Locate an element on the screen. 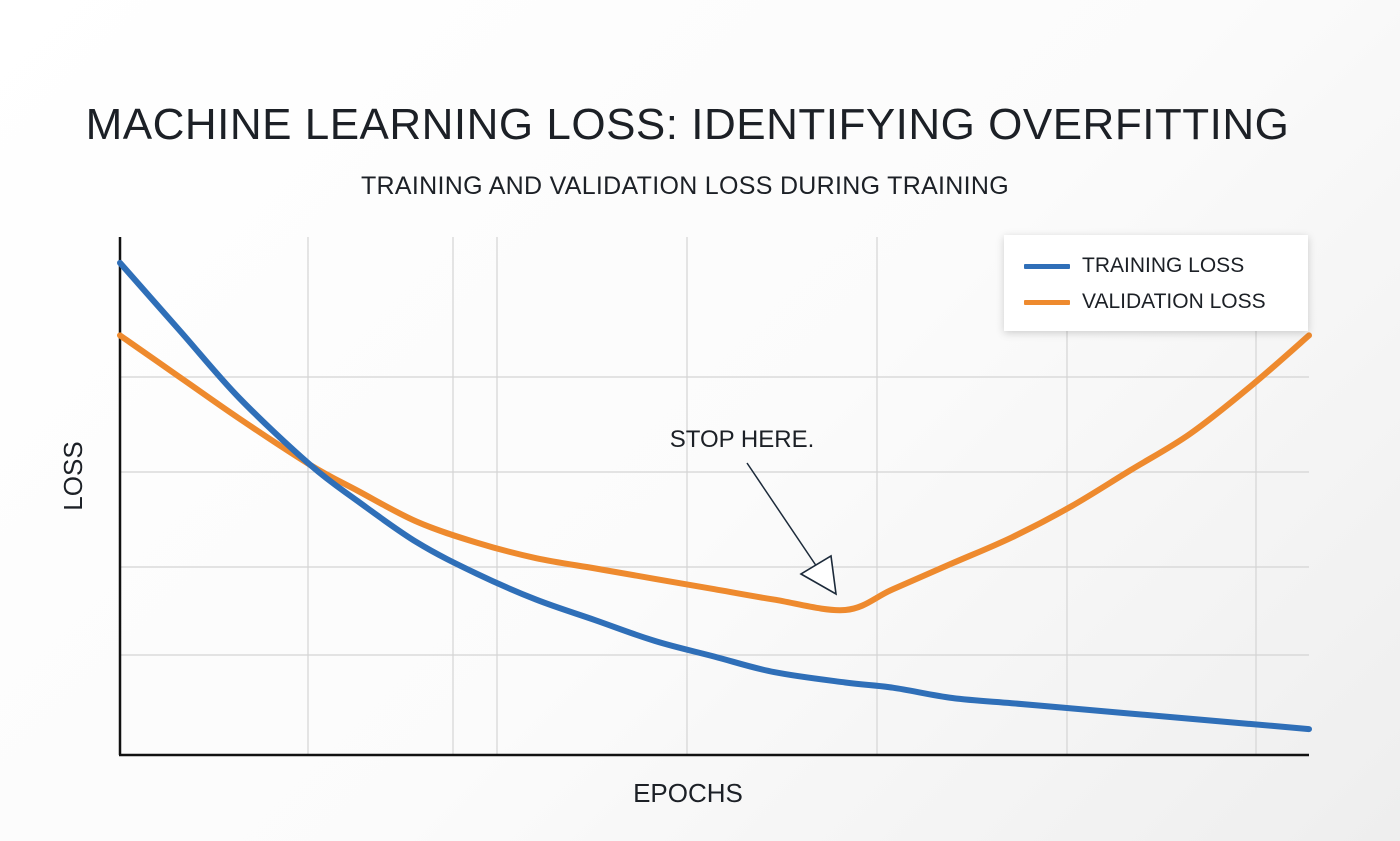  annotation-stop-here: STOP HERE. is located at coordinates (742, 439).